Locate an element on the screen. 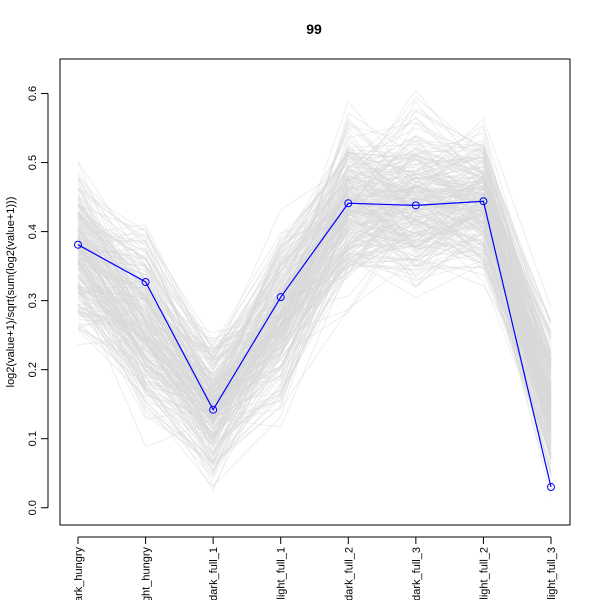  x-tick-label-dark_full_1: dark_full_1 is located at coordinates (214, 573).